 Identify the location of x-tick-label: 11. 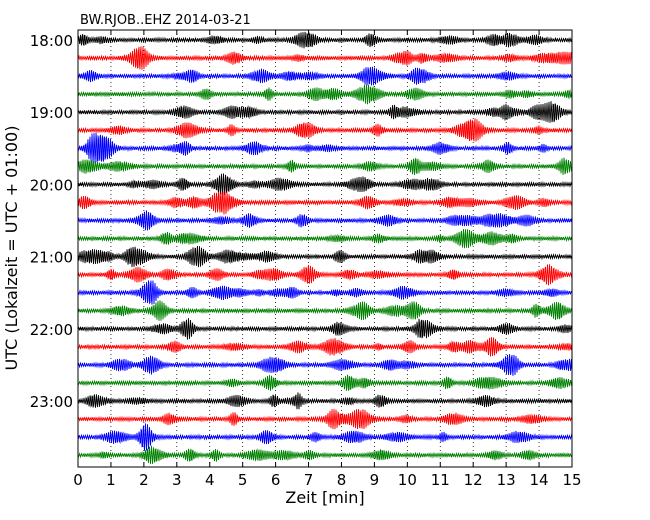
(440, 480).